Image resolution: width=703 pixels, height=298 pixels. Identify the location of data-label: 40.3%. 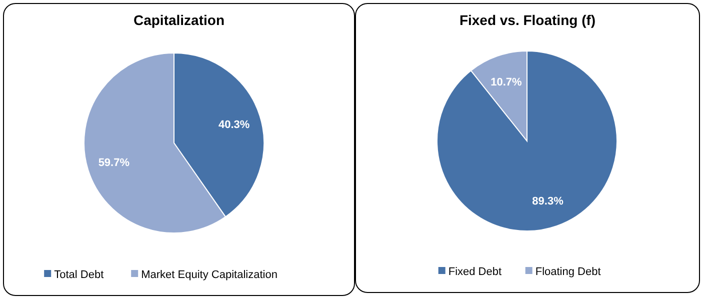
(234, 124).